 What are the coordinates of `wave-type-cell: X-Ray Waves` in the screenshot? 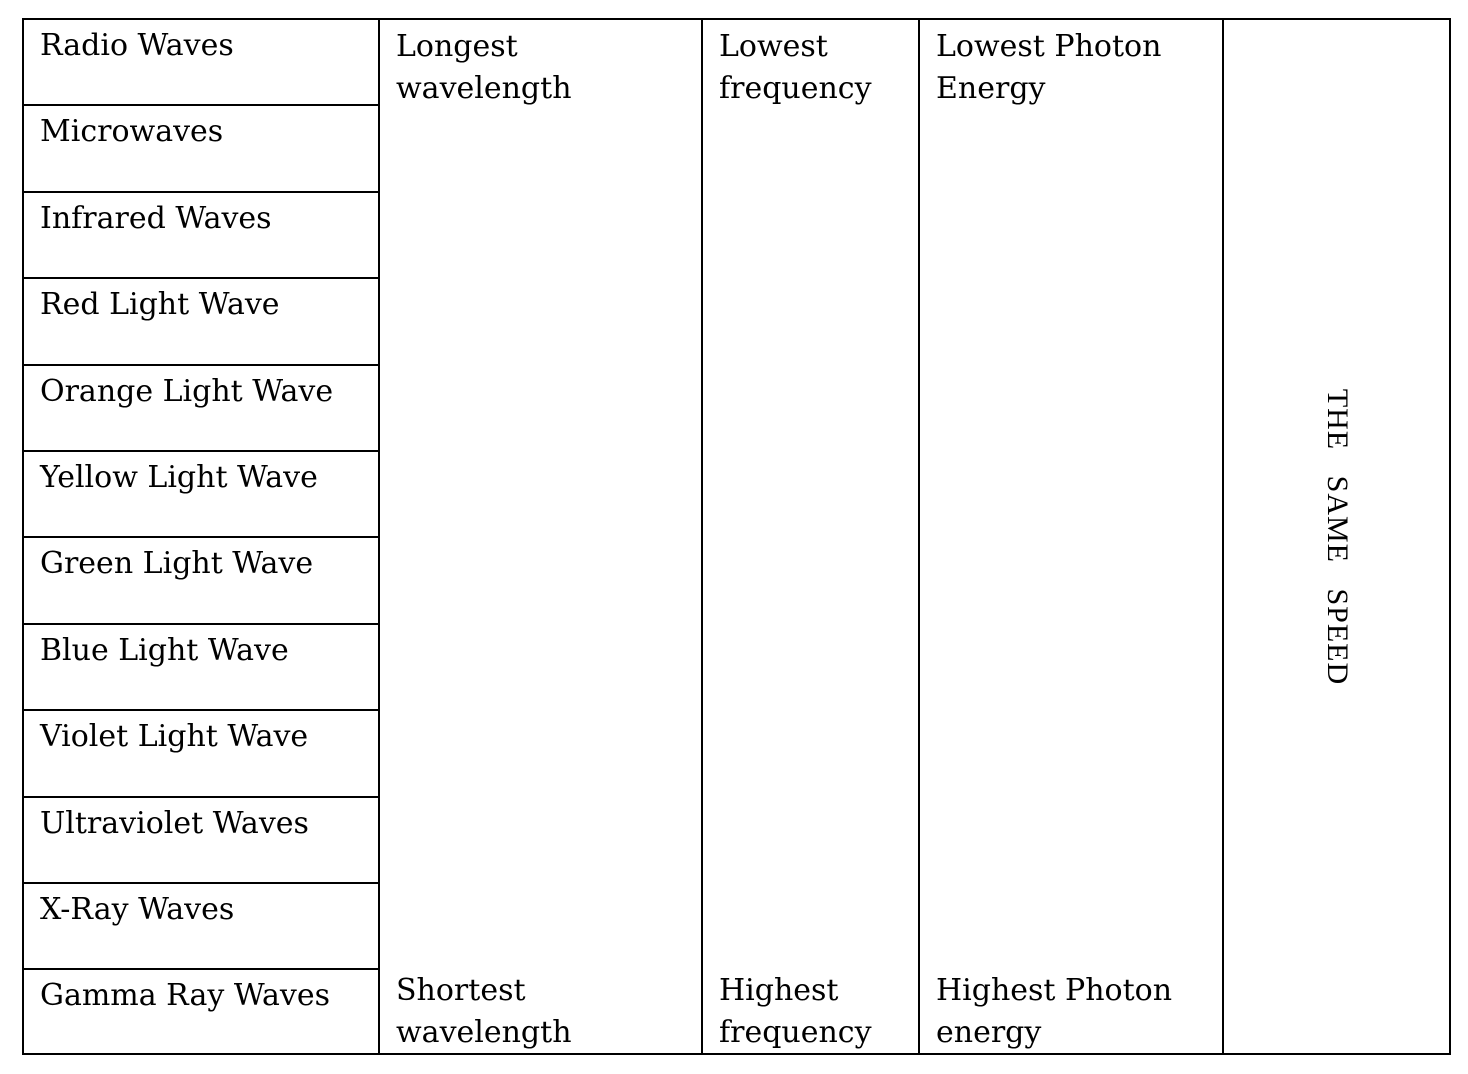 It's located at (201, 927).